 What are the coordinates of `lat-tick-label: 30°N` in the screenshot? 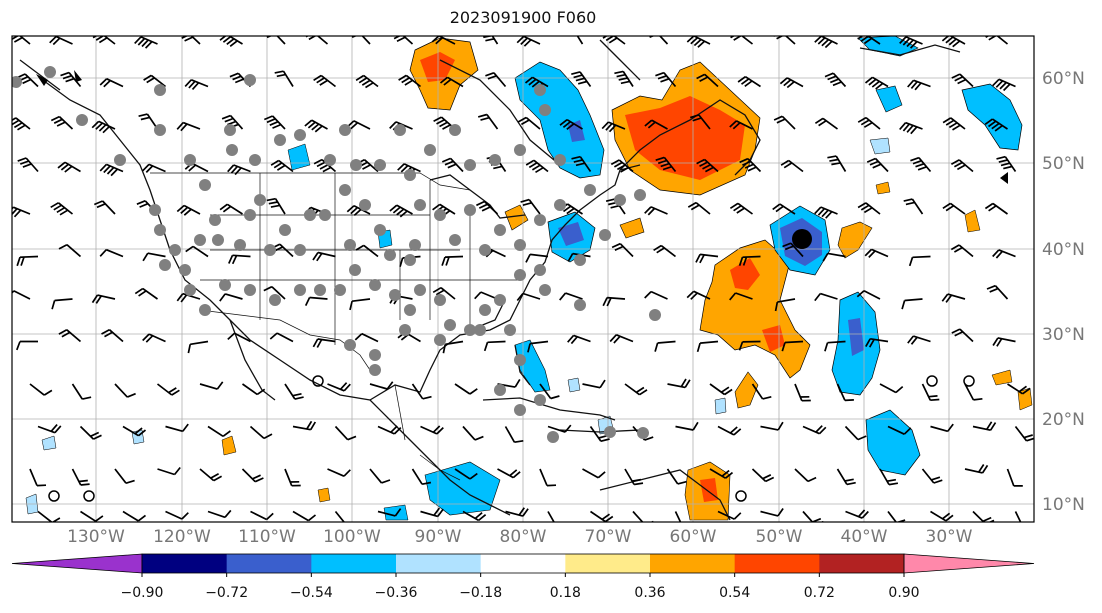 It's located at (1063, 335).